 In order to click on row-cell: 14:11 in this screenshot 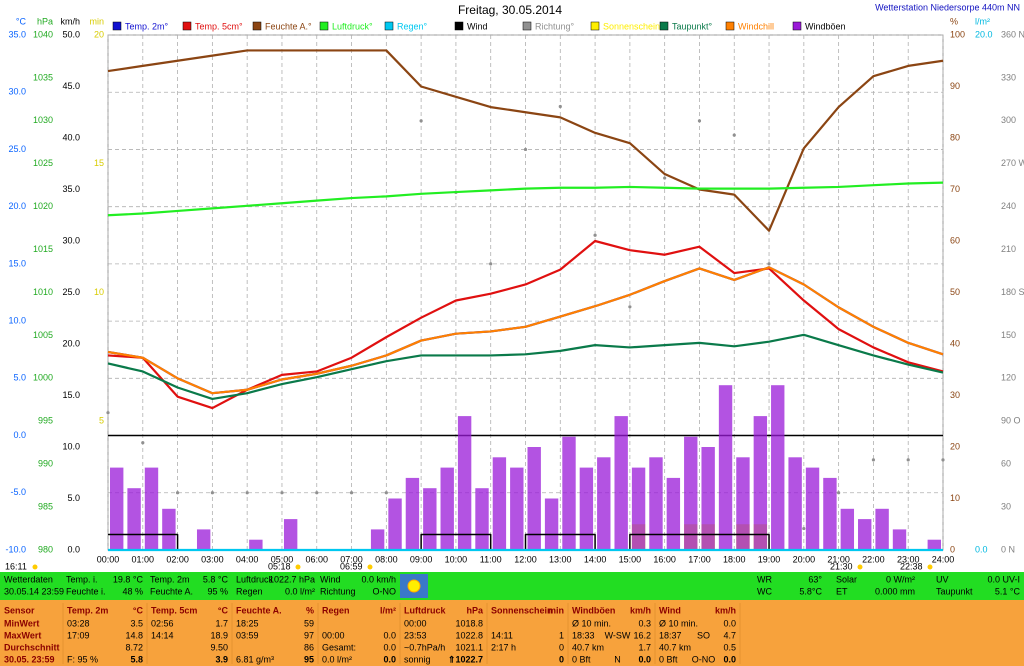, I will do `click(502, 635)`.